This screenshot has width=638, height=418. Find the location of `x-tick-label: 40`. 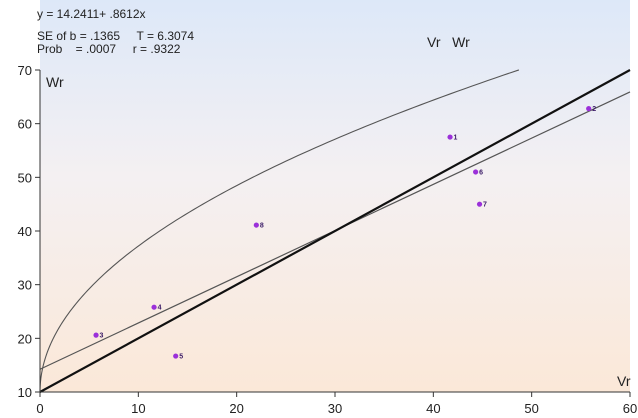

x-tick-label: 40 is located at coordinates (433, 408).